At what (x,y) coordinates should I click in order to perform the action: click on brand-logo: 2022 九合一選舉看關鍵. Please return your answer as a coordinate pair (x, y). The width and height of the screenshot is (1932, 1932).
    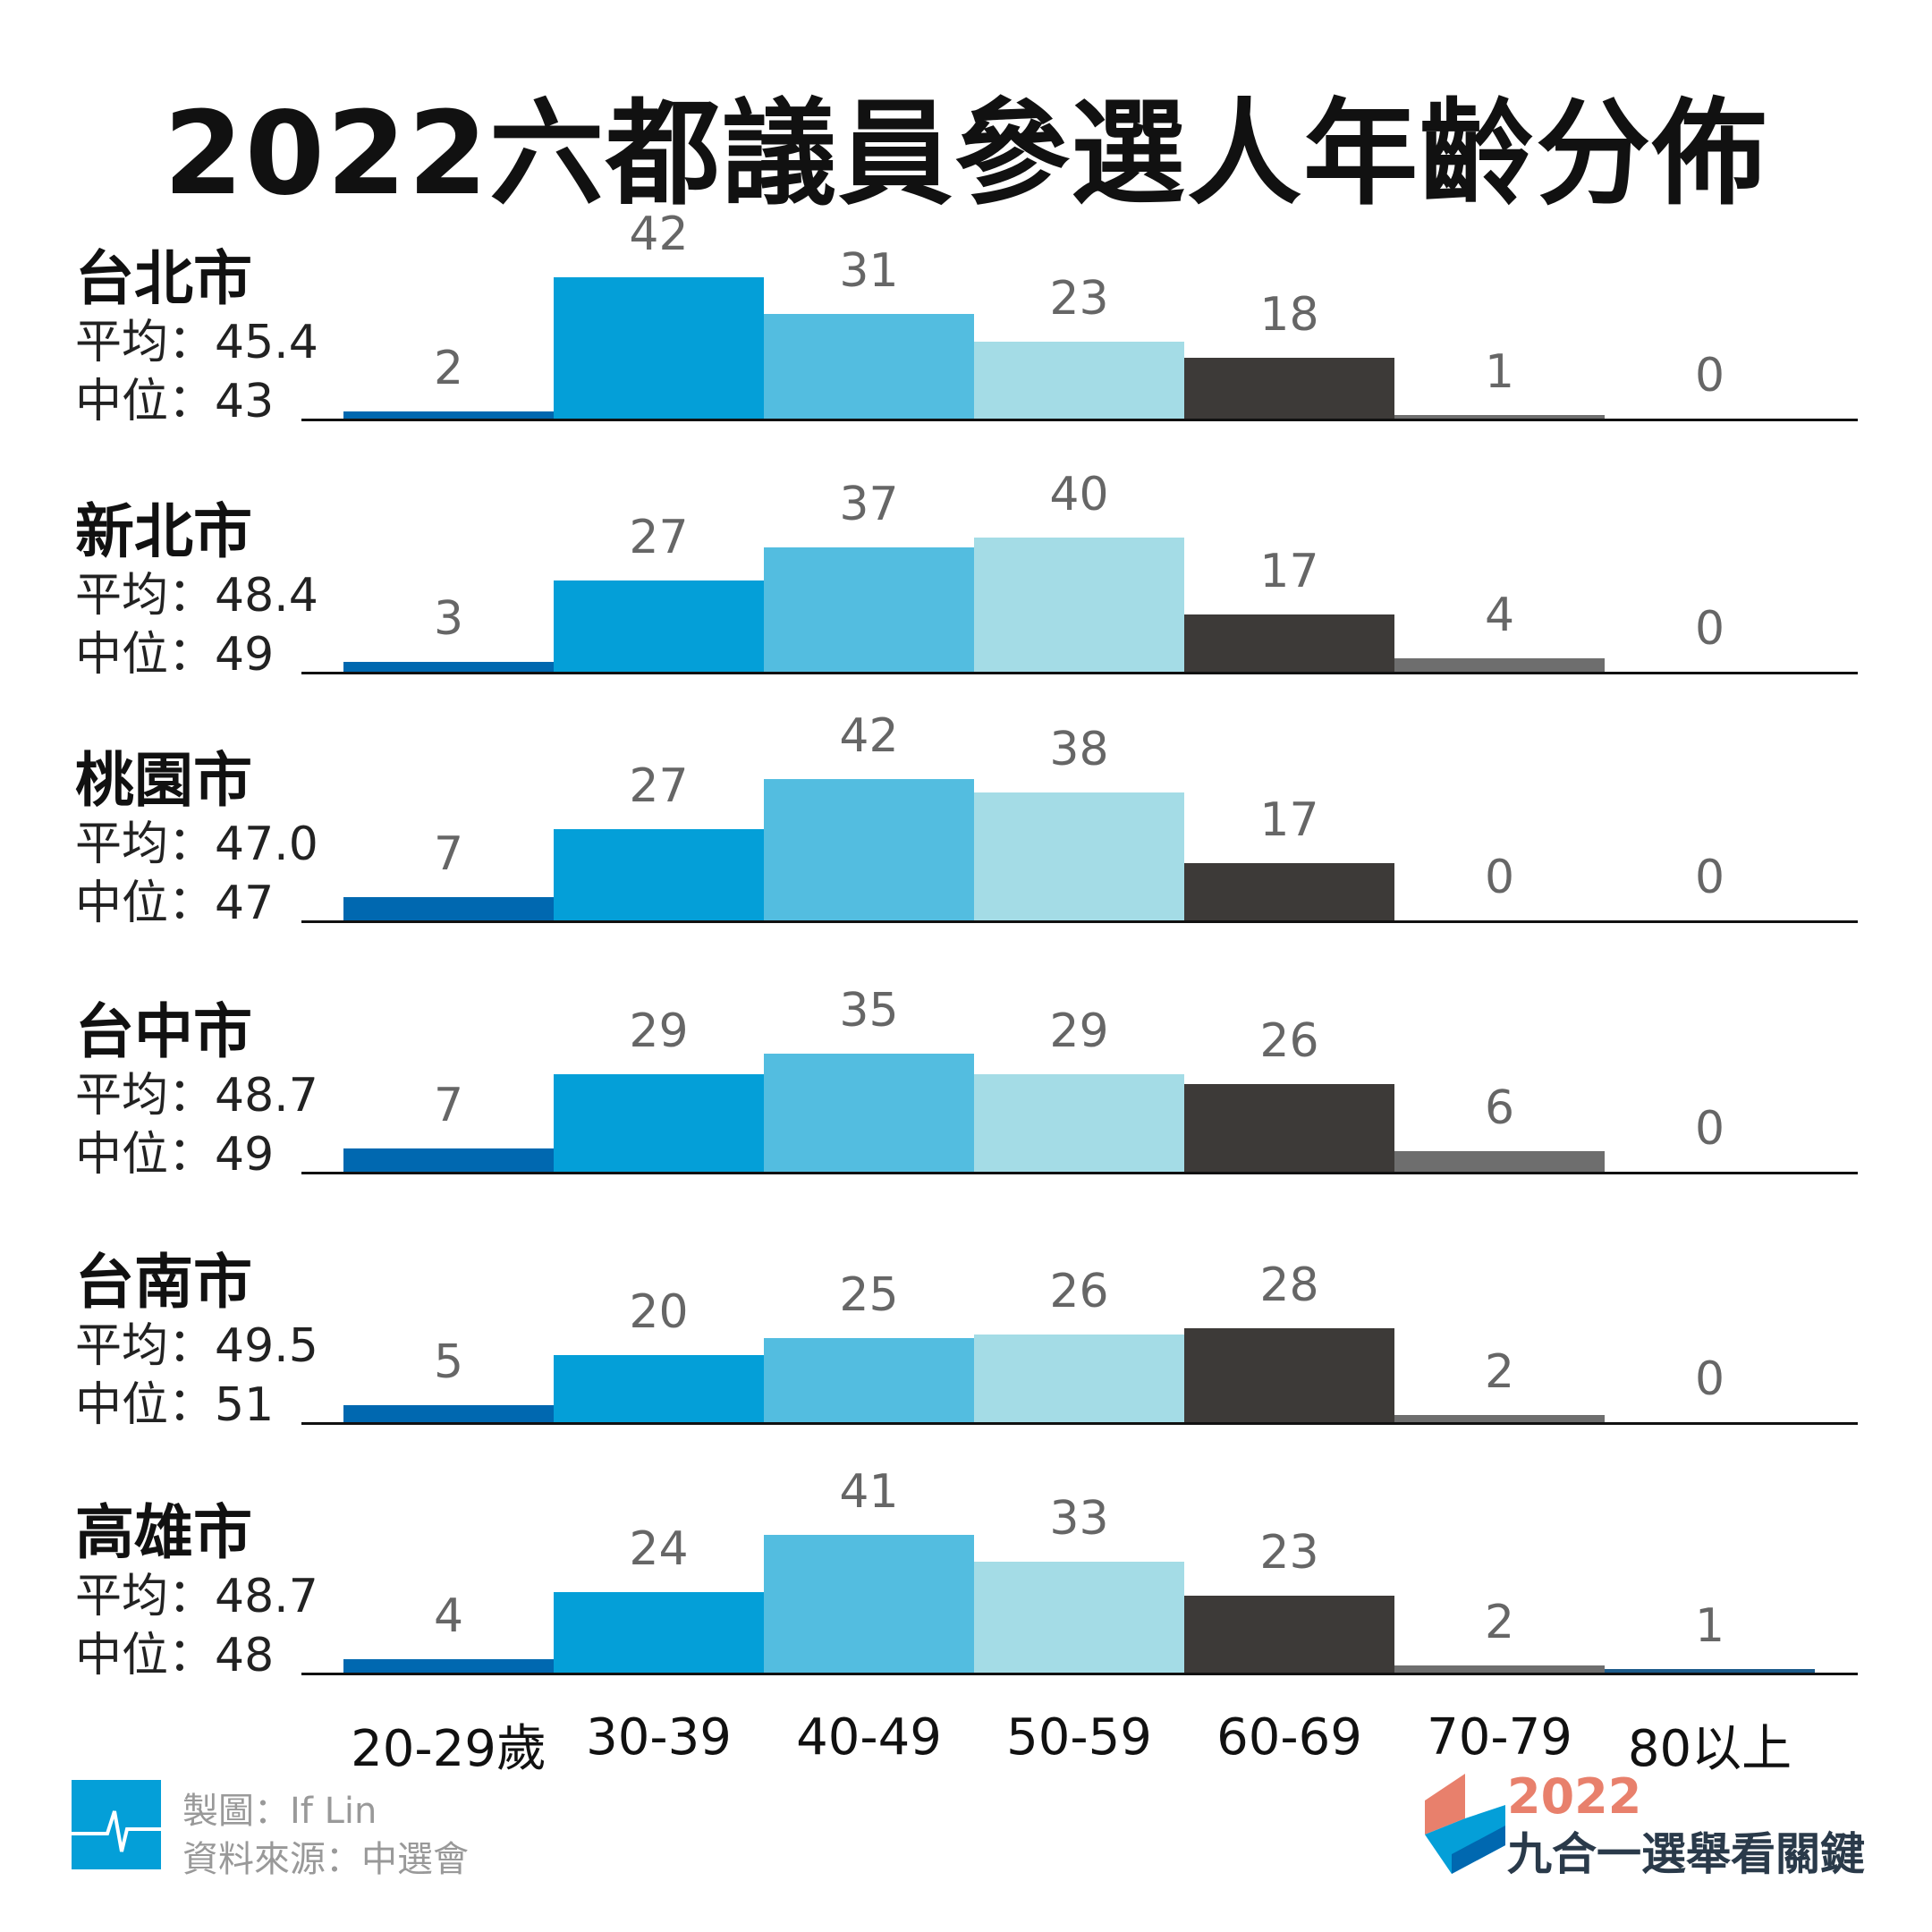
    Looking at the image, I should click on (1648, 1824).